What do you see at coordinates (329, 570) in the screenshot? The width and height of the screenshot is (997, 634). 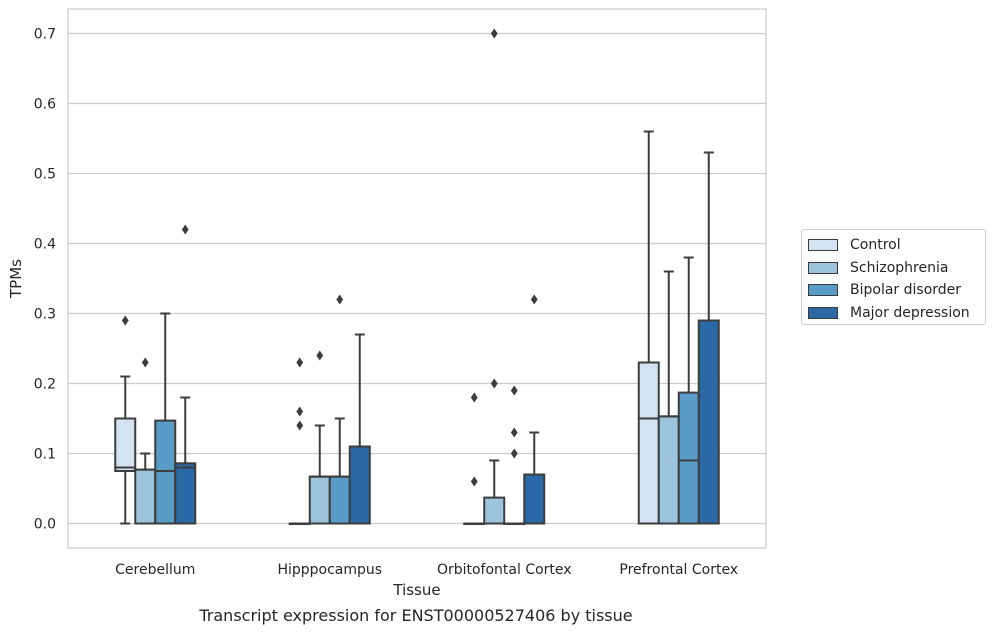 I see `x-tick-label: Hipppocampus` at bounding box center [329, 570].